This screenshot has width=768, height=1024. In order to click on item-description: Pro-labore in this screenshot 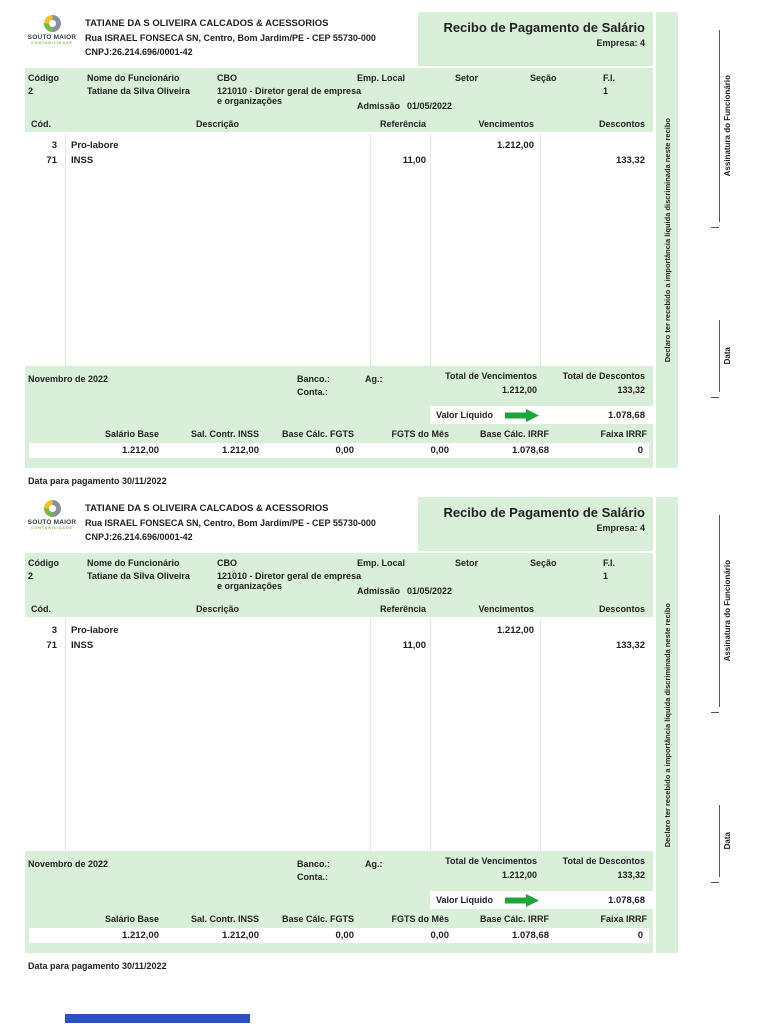, I will do `click(95, 145)`.